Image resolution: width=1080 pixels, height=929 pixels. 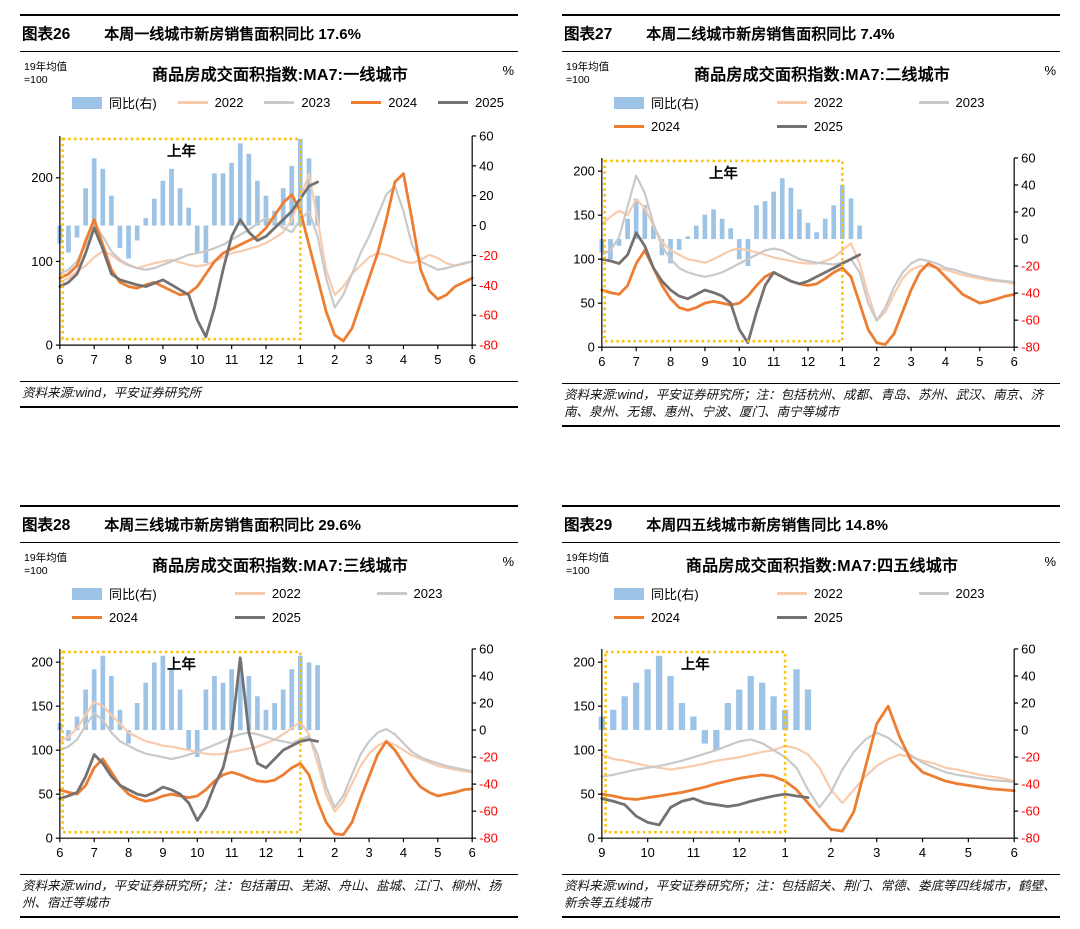 I want to click on figure-headline: 本周二线城市新房销售面积同比 7.4%, so click(x=770, y=34).